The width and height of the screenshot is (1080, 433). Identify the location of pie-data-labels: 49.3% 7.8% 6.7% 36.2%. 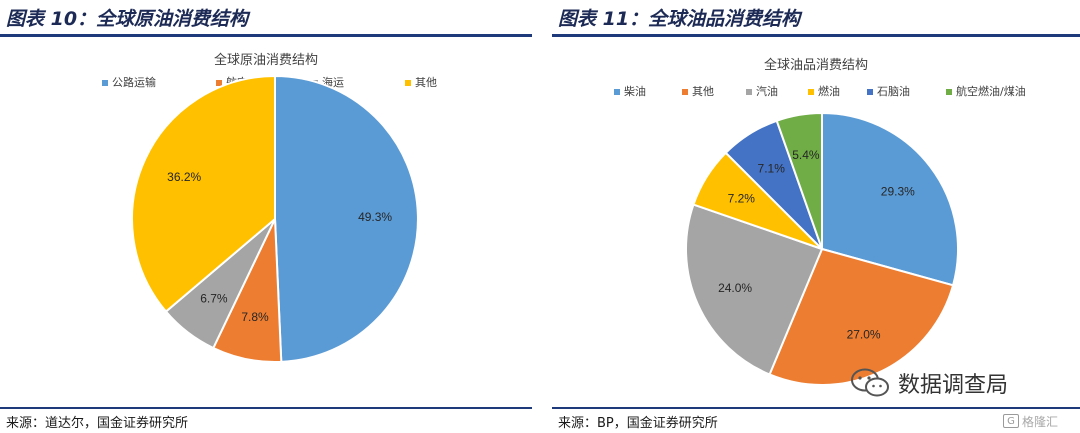
(279, 247).